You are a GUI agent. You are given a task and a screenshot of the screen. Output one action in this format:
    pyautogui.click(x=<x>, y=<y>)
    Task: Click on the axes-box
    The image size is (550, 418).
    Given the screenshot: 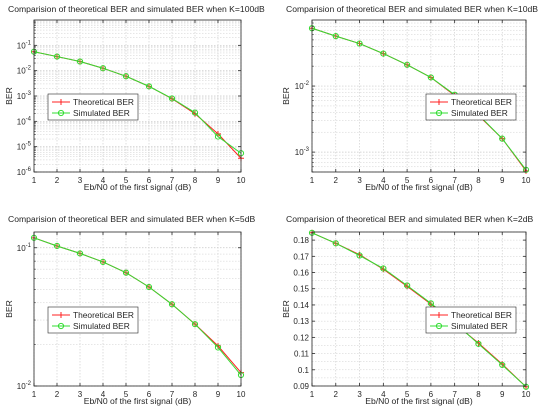 What is the action you would take?
    pyautogui.click(x=137, y=309)
    